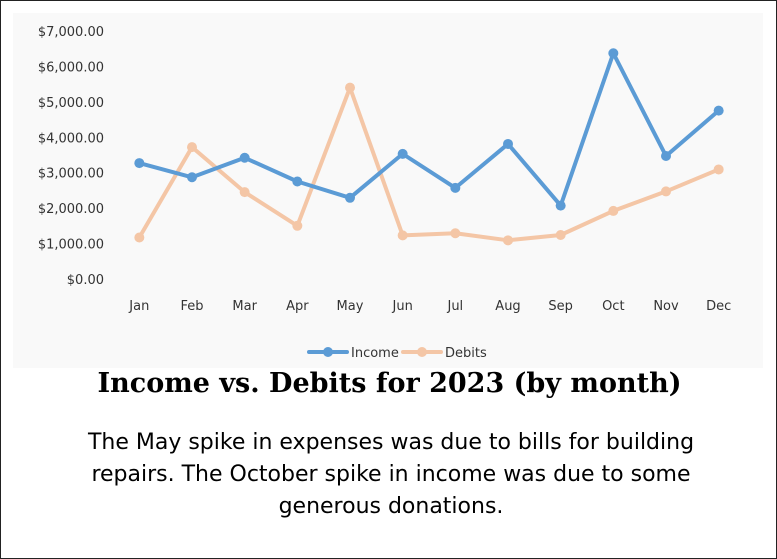 The height and width of the screenshot is (559, 777). Describe the element at coordinates (389, 383) in the screenshot. I see `chart-title: Income vs. Debits for 2023 (by month)` at that location.